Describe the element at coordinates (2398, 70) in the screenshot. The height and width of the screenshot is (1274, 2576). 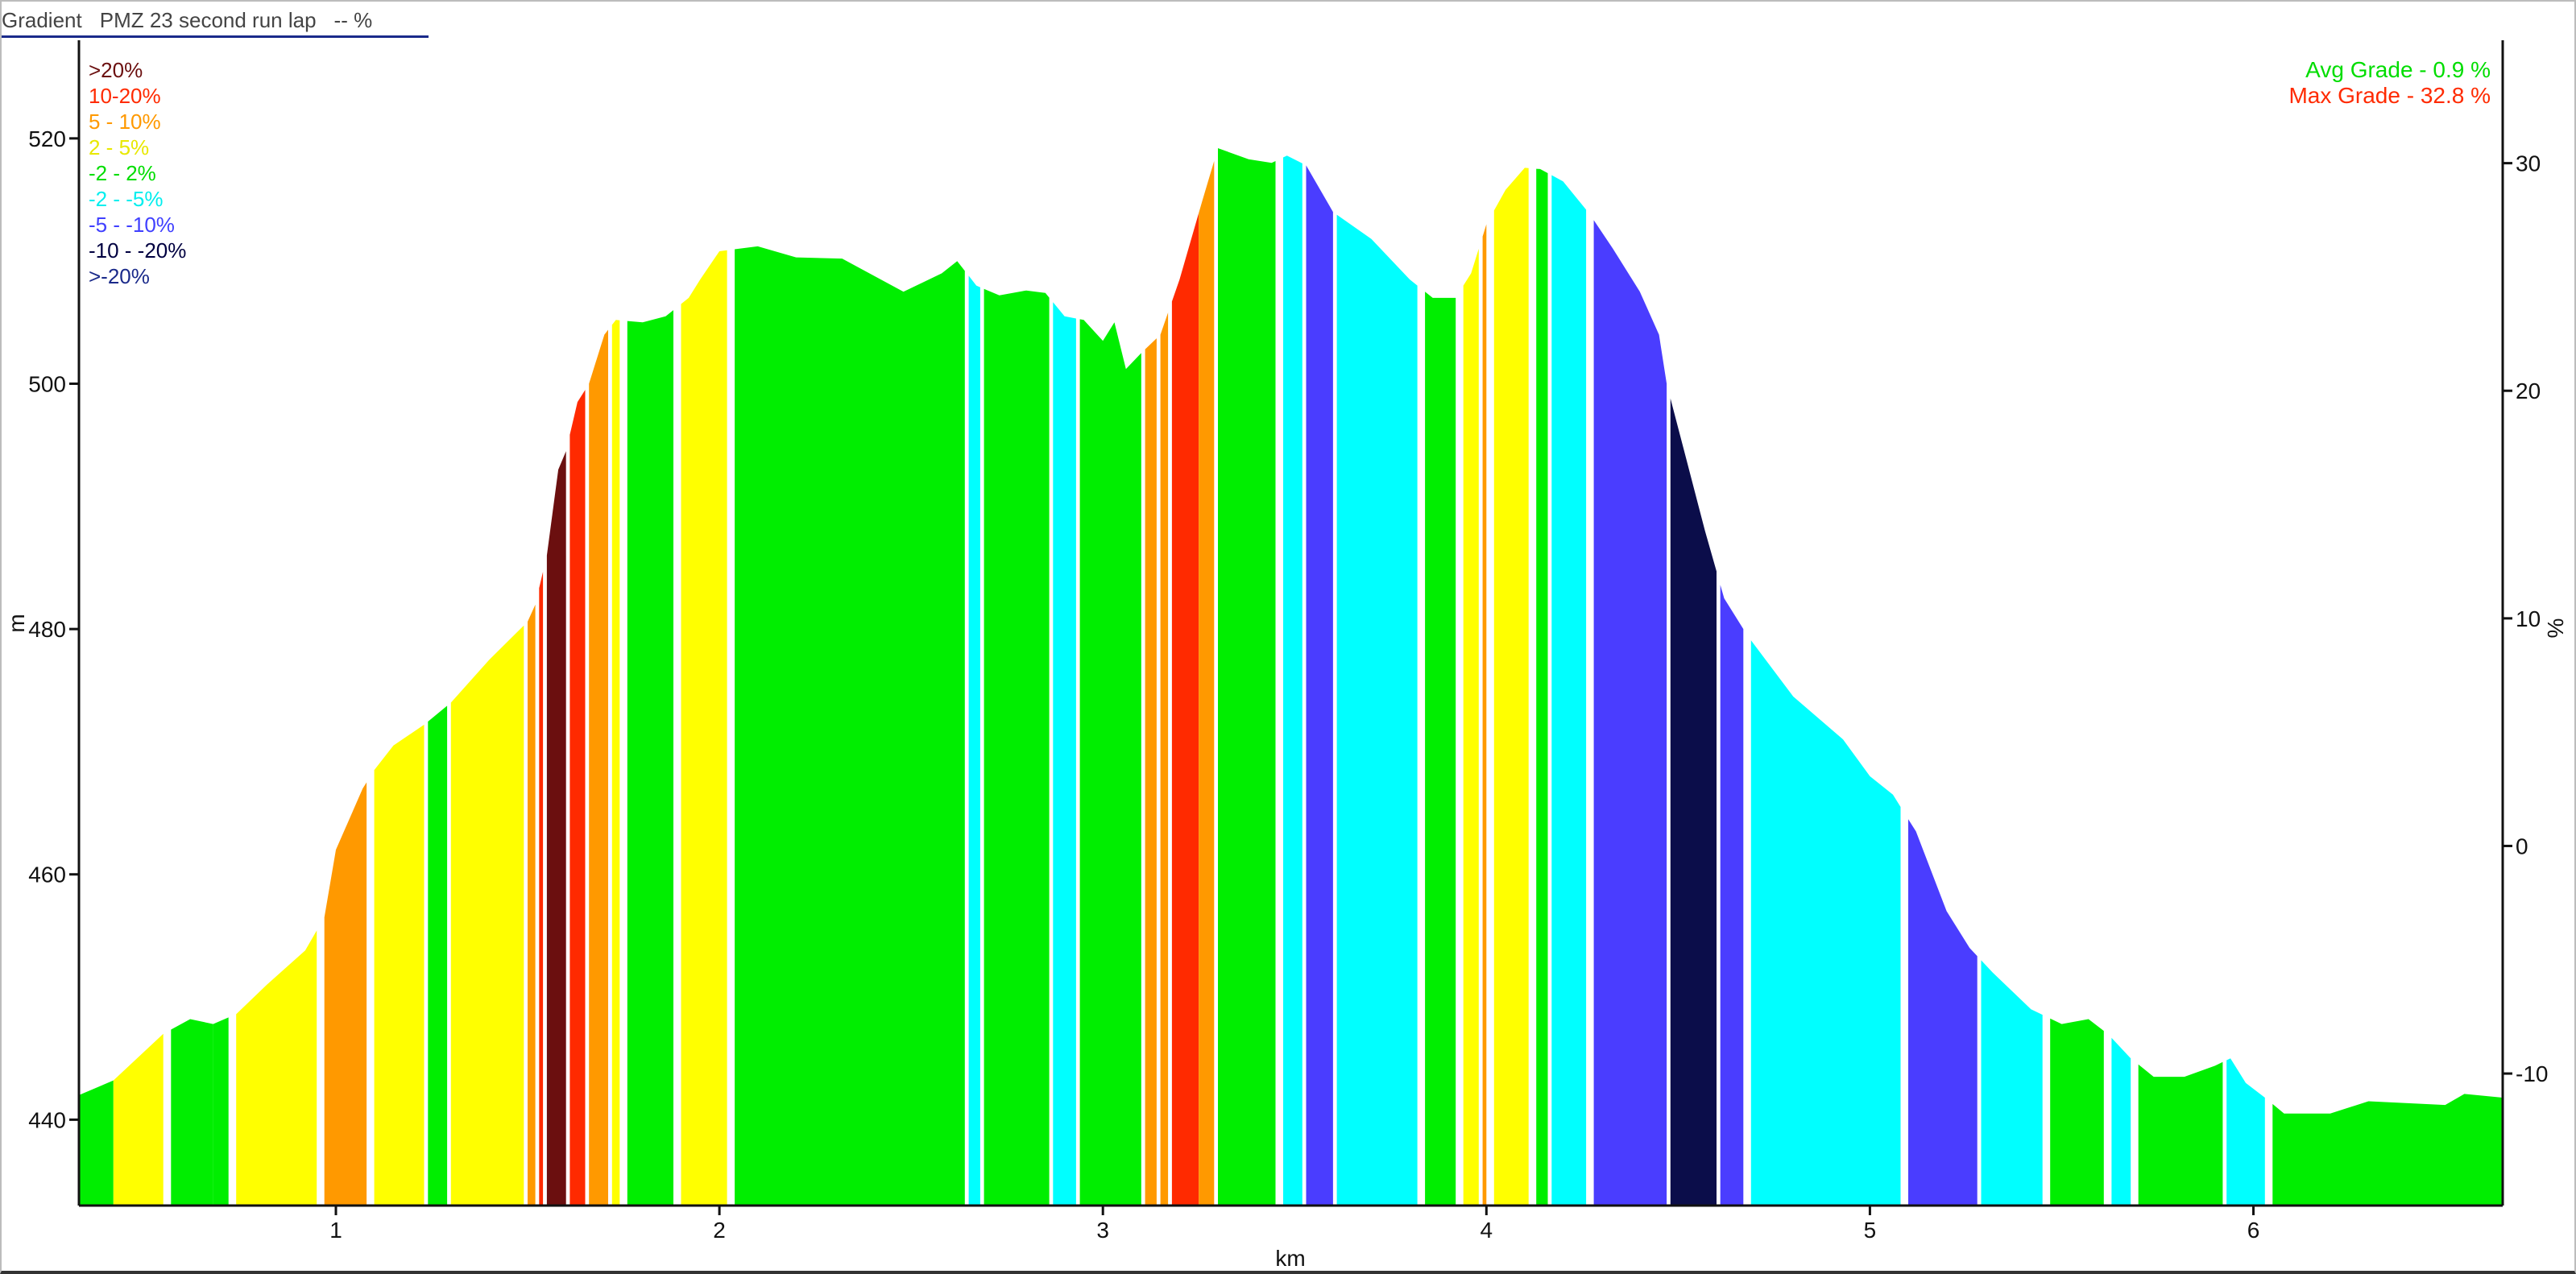
I see `grade-stat: Avg Grade - 0.9 %` at that location.